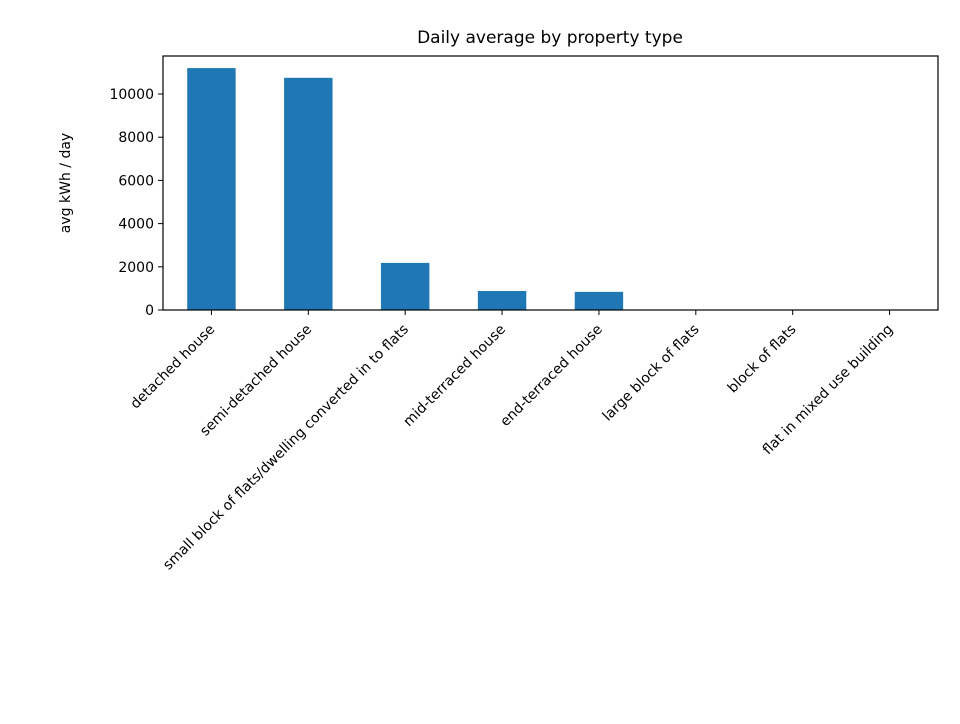 This screenshot has height=724, width=960. What do you see at coordinates (136, 225) in the screenshot?
I see `y-tick-label: 4000` at bounding box center [136, 225].